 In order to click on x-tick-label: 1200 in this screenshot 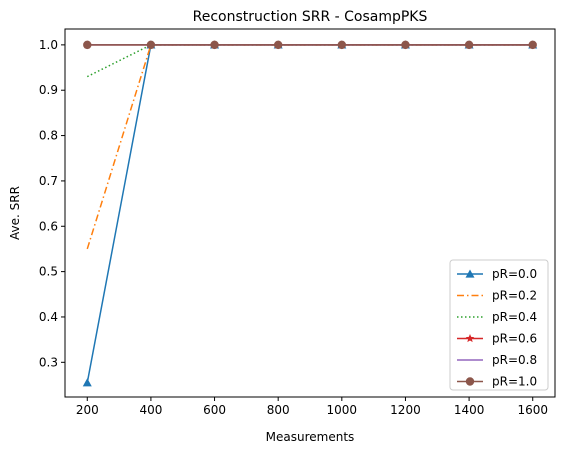, I will do `click(405, 410)`.